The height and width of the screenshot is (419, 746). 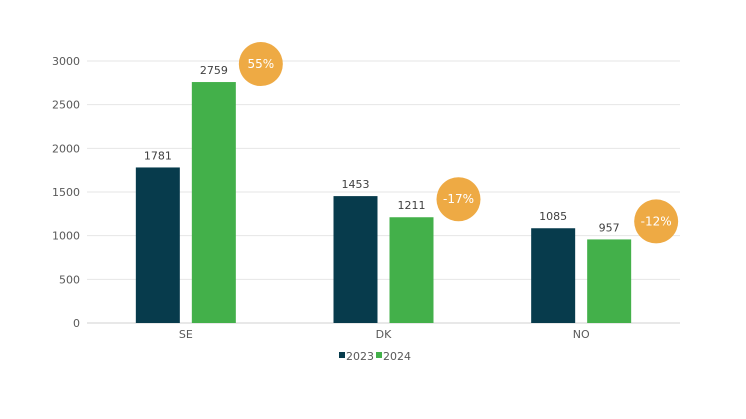 What do you see at coordinates (379, 355) in the screenshot?
I see `legend-swatch-2024` at bounding box center [379, 355].